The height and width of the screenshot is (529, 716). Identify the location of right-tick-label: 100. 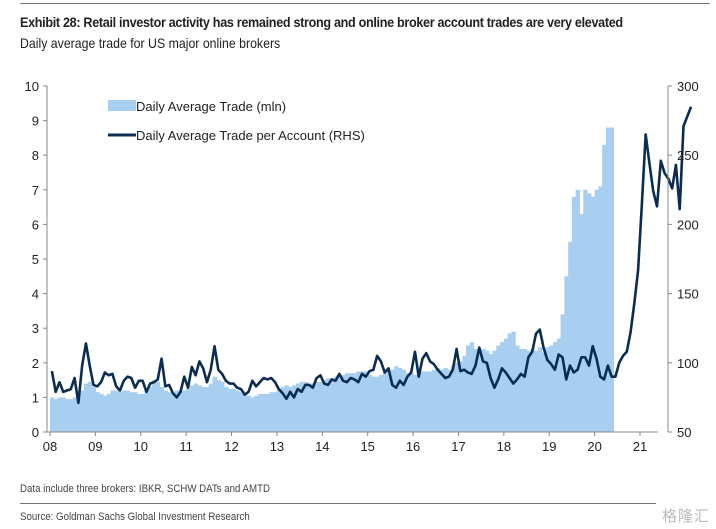
(688, 363).